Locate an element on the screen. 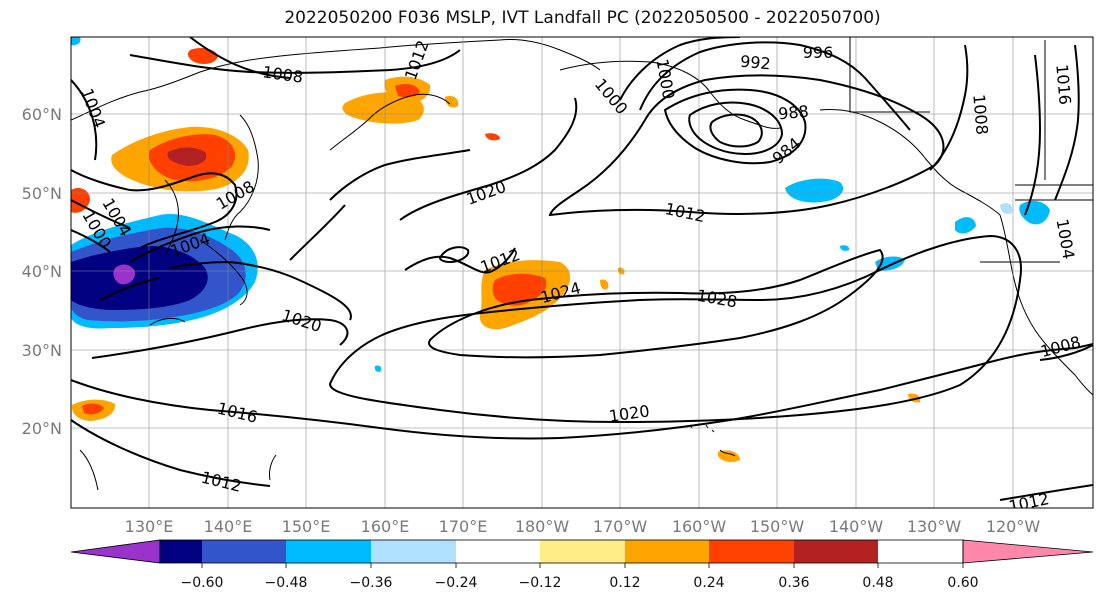 The width and height of the screenshot is (1105, 601). latitude-labels: 60°N 50°N 40°N 30°N 20°N is located at coordinates (42, 271).